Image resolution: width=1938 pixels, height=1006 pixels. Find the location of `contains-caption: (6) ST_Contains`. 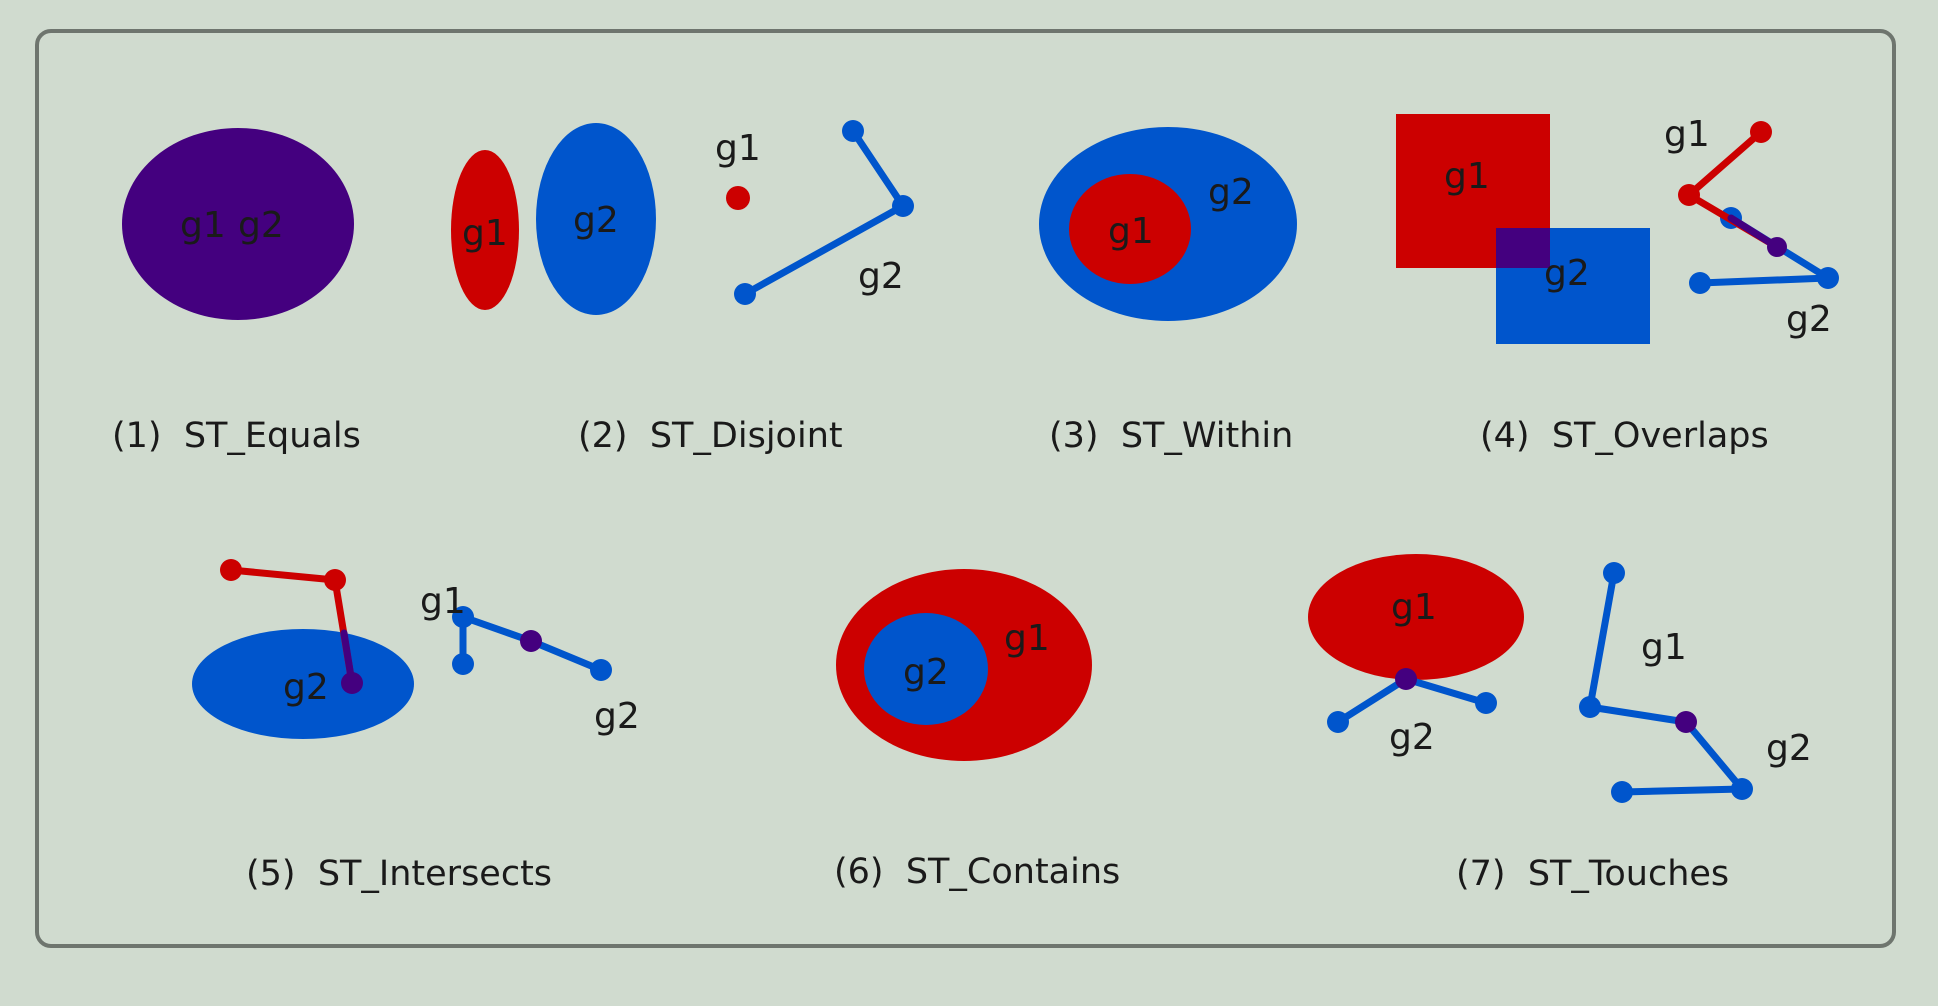

contains-caption: (6) ST_Contains is located at coordinates (977, 872).